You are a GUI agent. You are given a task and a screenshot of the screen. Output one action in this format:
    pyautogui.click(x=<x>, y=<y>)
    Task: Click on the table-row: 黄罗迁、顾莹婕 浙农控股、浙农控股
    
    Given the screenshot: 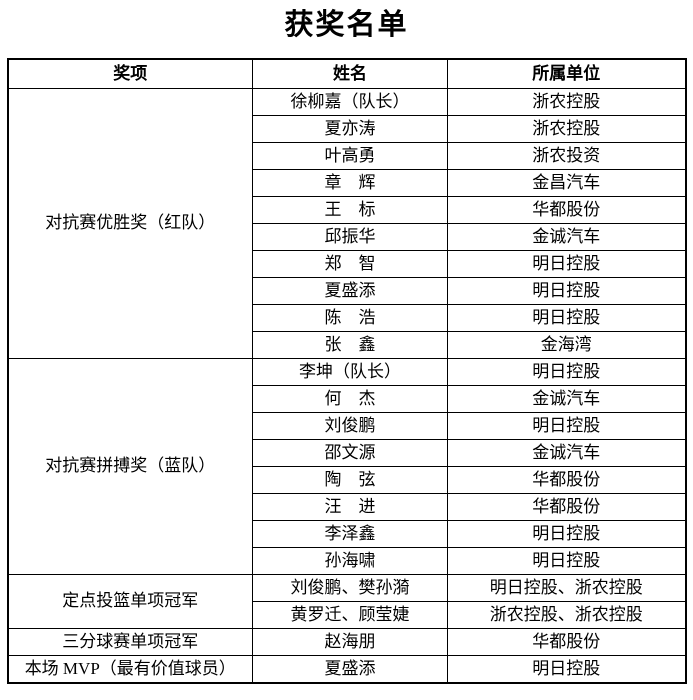 What is the action you would take?
    pyautogui.click(x=347, y=615)
    